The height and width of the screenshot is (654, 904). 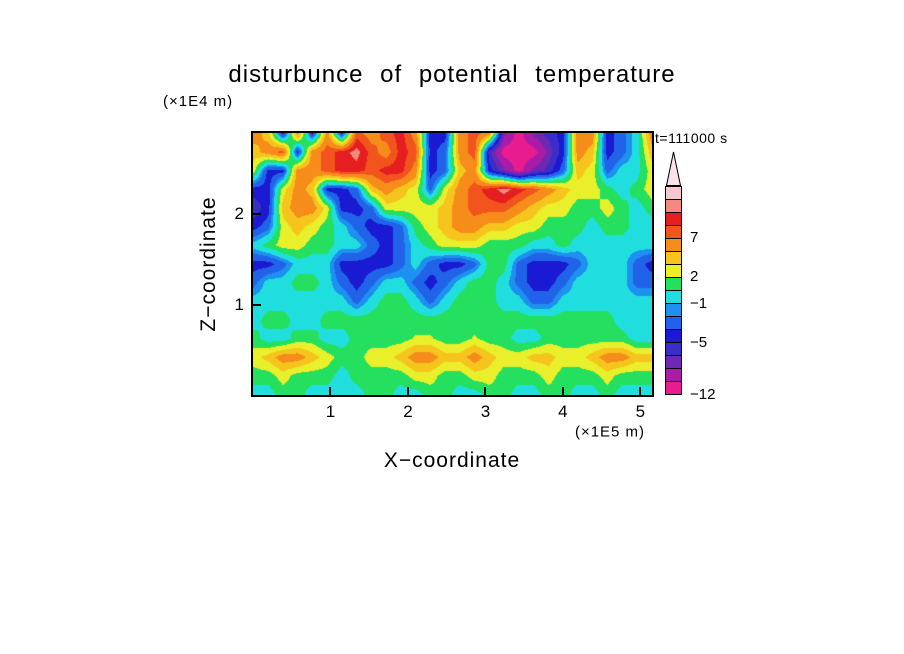 I want to click on y-axis-title: Z−coordinate, so click(x=208, y=264).